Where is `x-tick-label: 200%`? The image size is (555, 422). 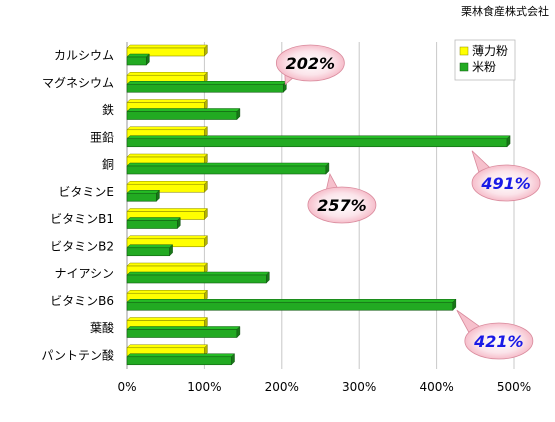 x-tick-label: 200% is located at coordinates (282, 387).